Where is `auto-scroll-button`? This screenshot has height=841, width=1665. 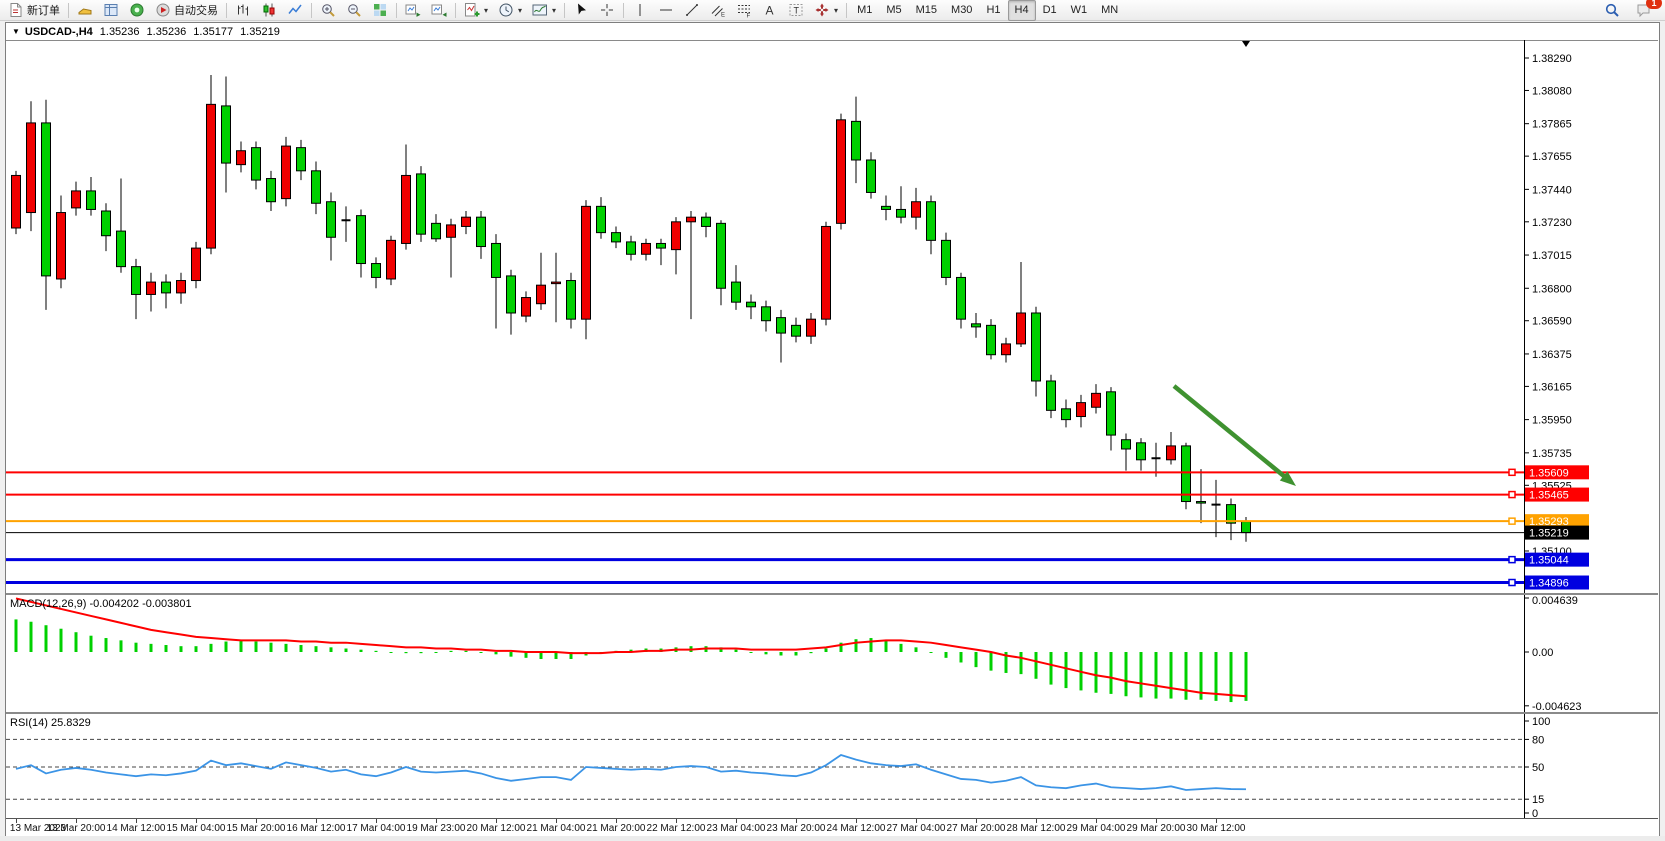 auto-scroll-button is located at coordinates (413, 10).